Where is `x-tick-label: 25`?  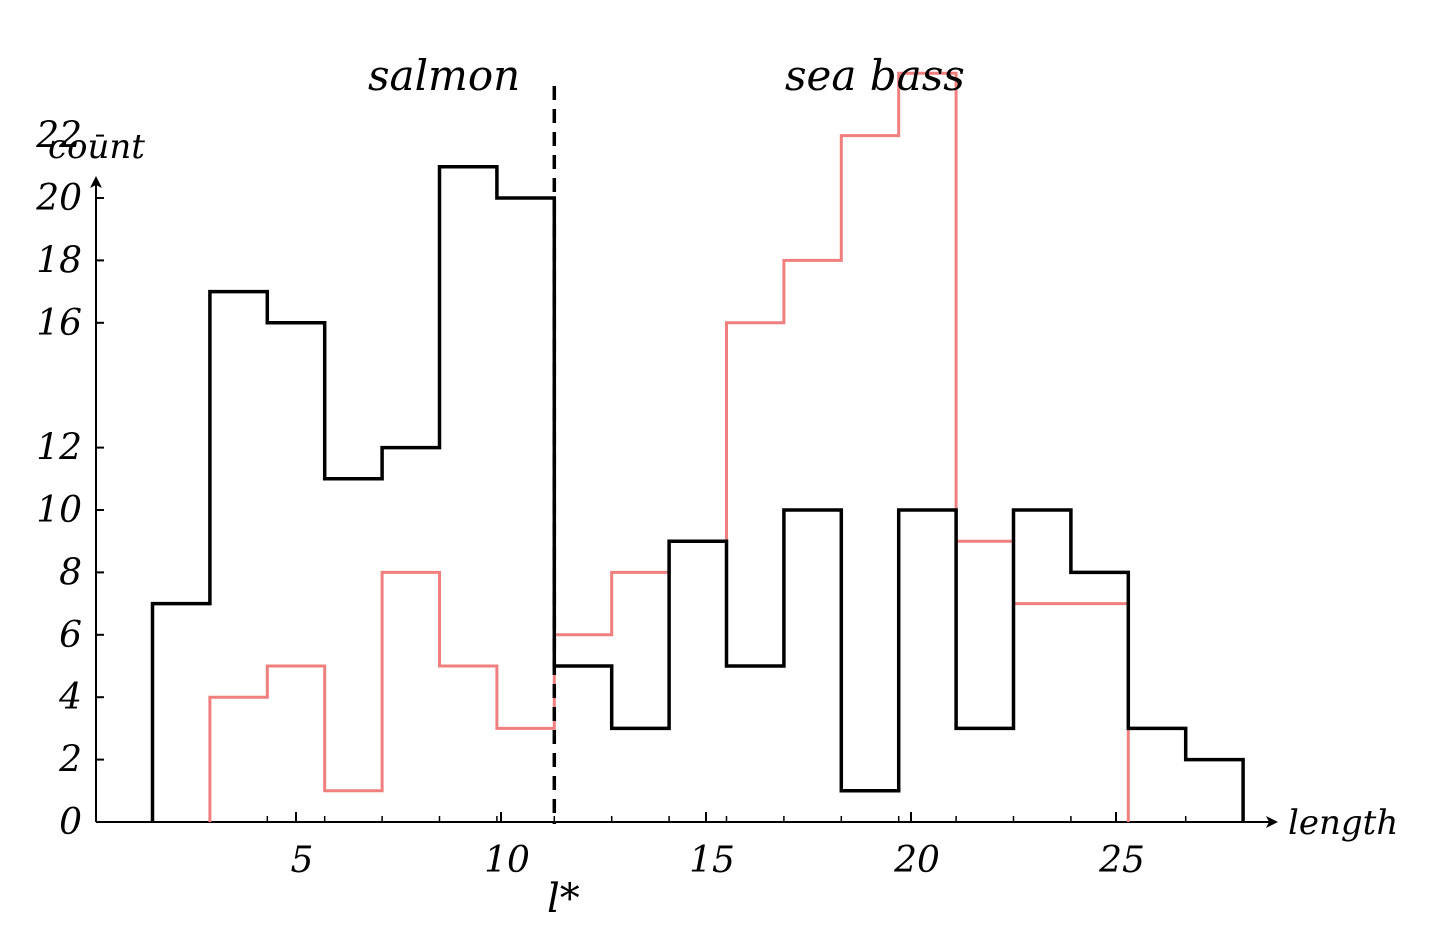
x-tick-label: 25 is located at coordinates (1121, 860).